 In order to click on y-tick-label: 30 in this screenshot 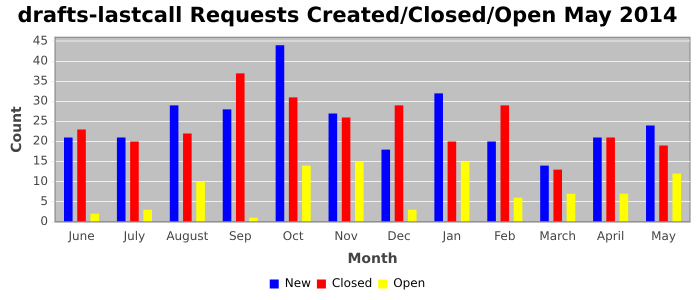, I will do `click(40, 101)`.